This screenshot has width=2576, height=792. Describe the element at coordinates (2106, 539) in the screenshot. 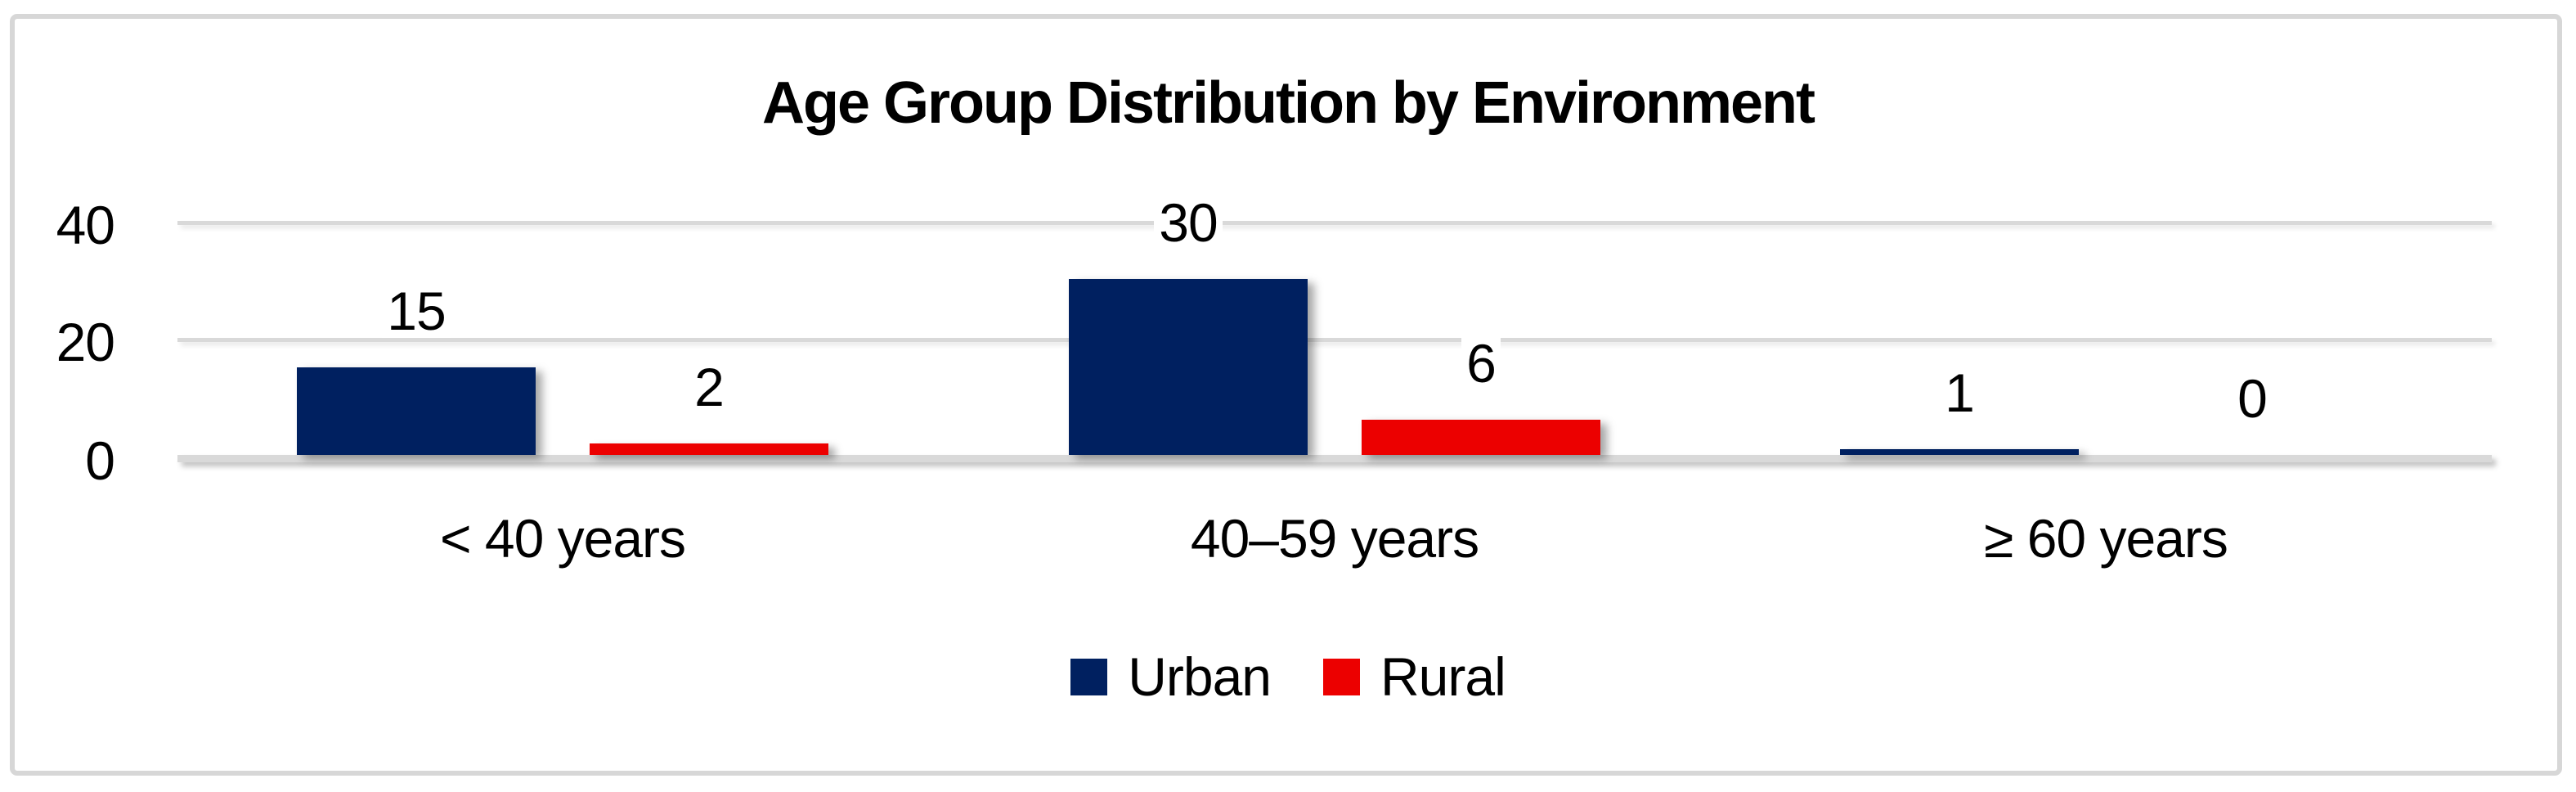

I see `category-label-2: ≥ 60 years` at that location.